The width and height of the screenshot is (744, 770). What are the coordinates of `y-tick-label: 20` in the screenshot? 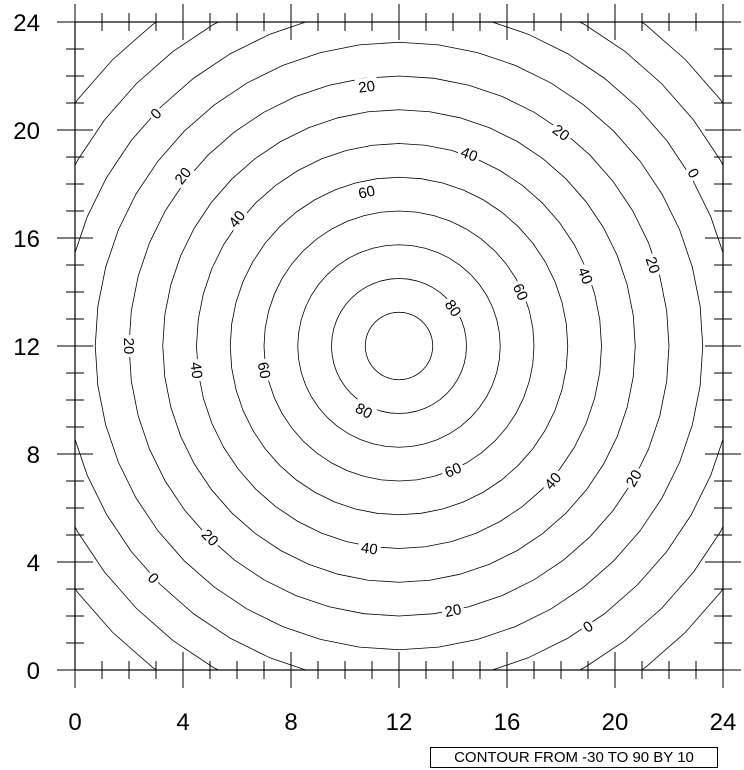 It's located at (26, 131).